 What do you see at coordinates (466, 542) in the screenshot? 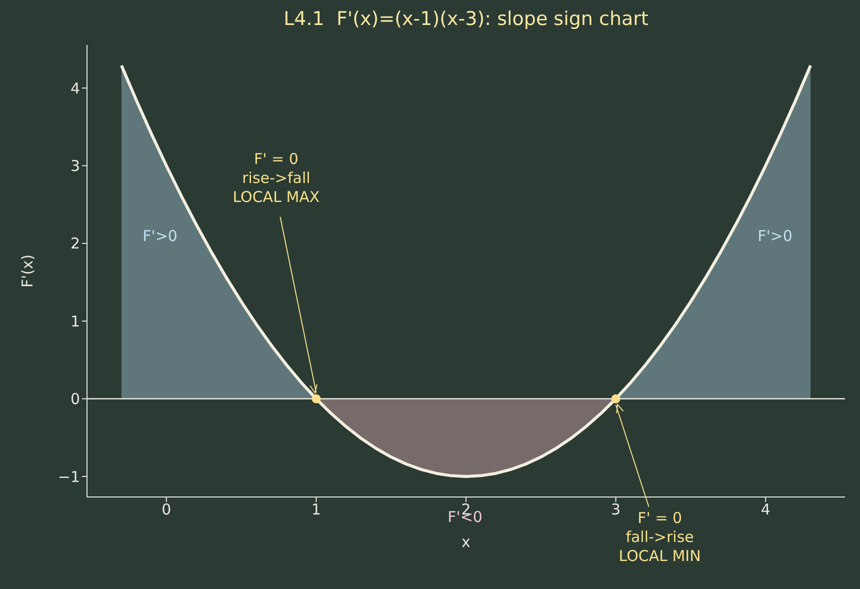
I see `x-axis-title: x` at bounding box center [466, 542].